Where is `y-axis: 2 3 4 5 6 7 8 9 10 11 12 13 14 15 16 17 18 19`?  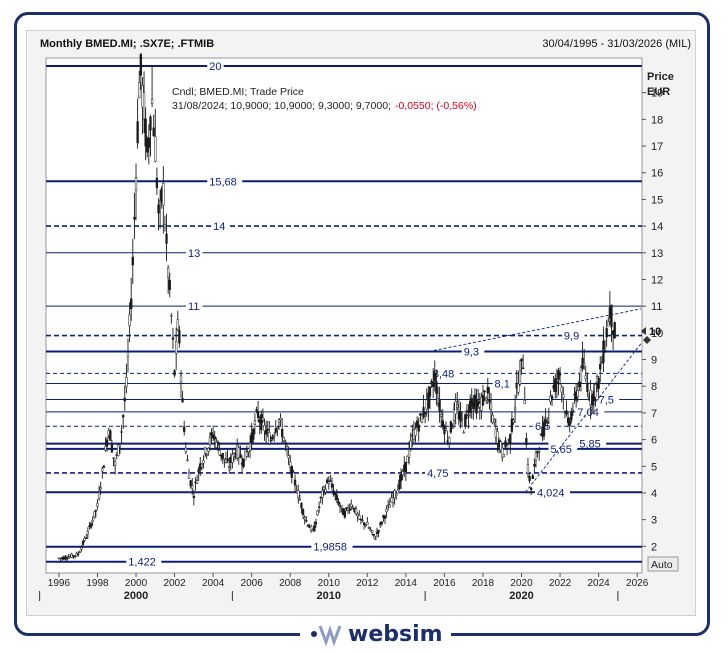 y-axis: 2 3 4 5 6 7 8 9 10 11 12 13 14 15 16 17 18 19 is located at coordinates (652, 320).